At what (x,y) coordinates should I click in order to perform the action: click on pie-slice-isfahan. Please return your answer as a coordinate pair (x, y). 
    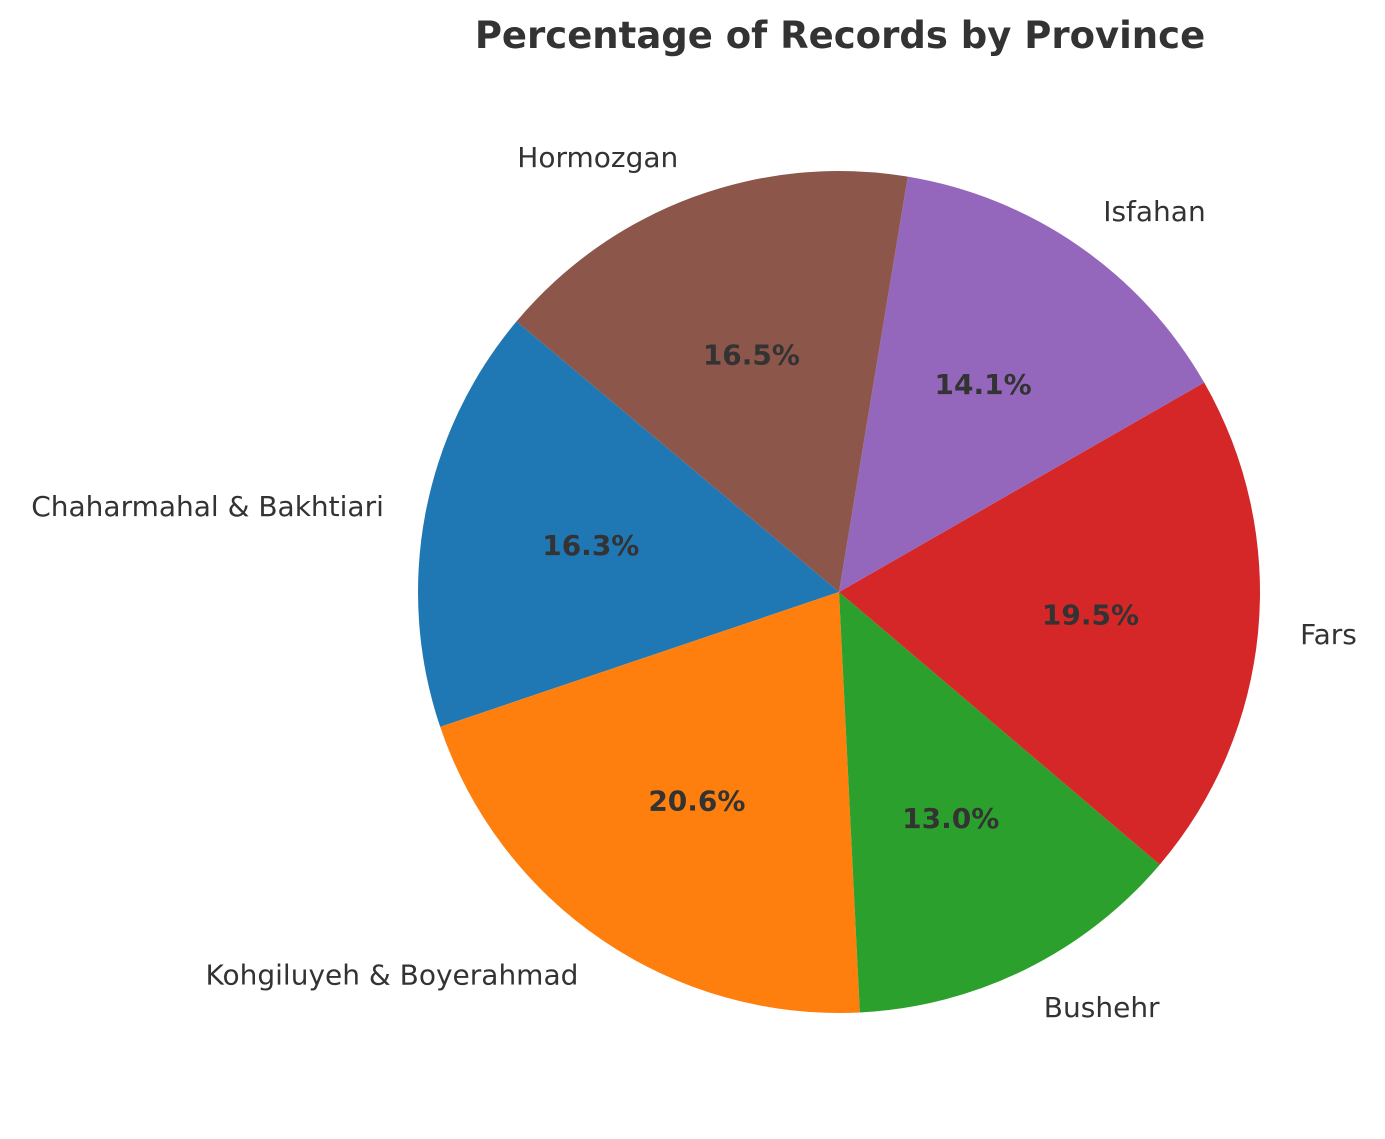
    Looking at the image, I should click on (1022, 384).